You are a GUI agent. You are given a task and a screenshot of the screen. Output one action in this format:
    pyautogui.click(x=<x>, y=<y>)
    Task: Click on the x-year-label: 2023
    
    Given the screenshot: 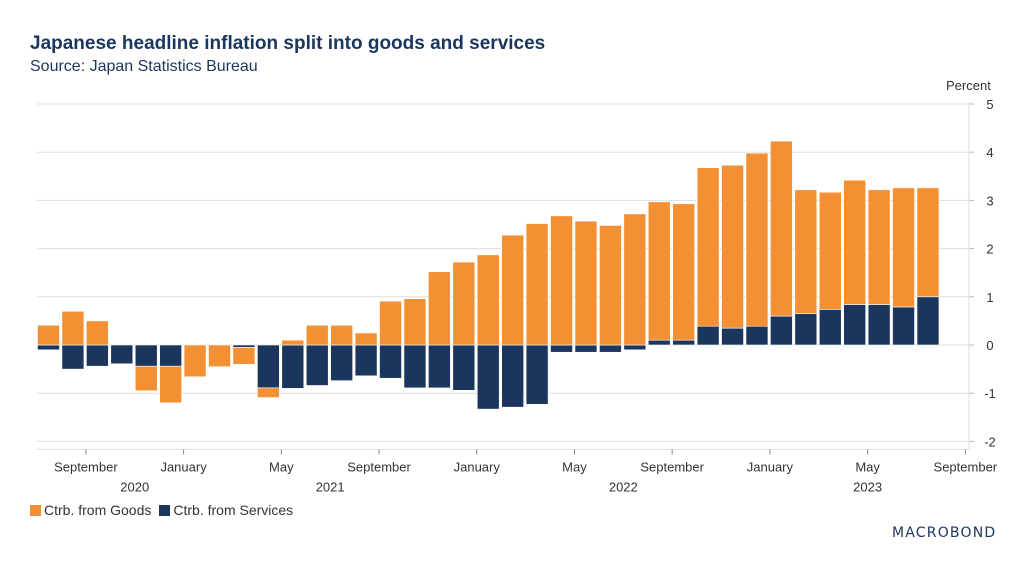 What is the action you would take?
    pyautogui.click(x=867, y=486)
    